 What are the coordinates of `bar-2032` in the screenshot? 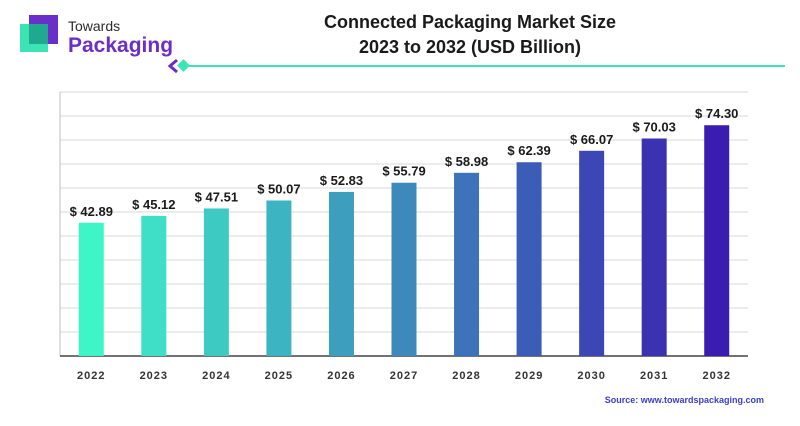 It's located at (717, 240).